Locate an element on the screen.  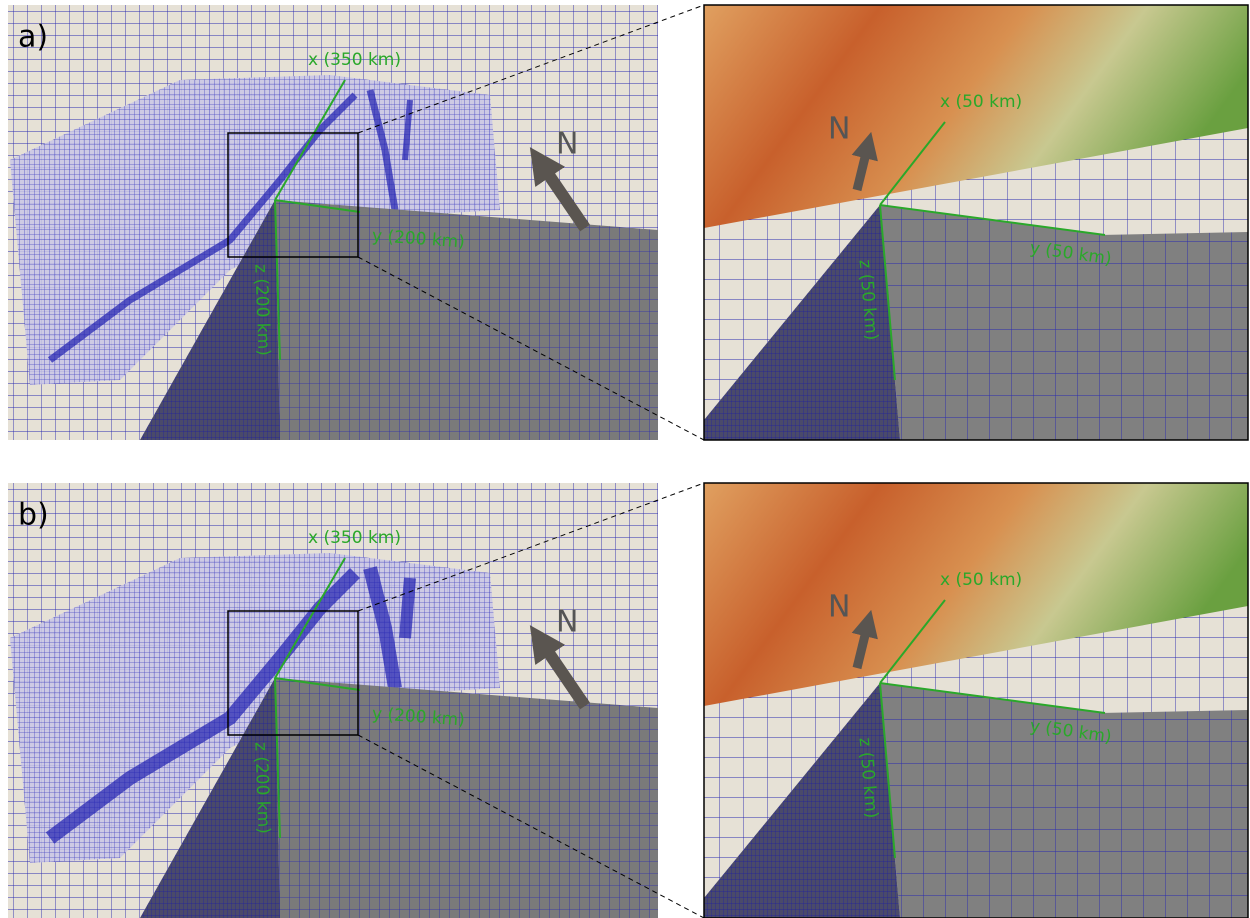
panel-label: a) is located at coordinates (33, 37).